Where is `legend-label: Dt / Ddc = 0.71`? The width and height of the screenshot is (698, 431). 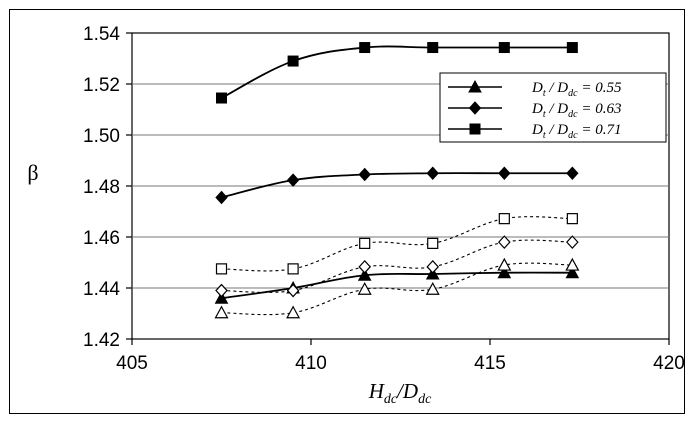
legend-label: Dt / Ddc = 0.71 is located at coordinates (576, 131).